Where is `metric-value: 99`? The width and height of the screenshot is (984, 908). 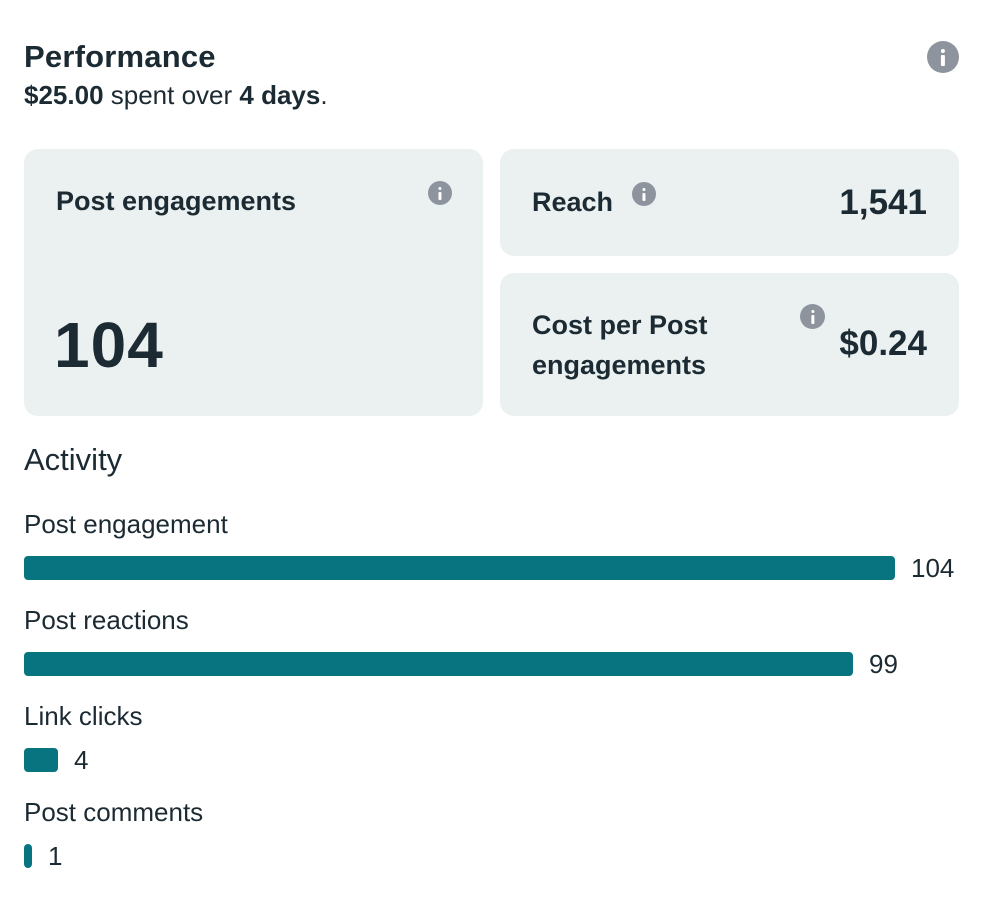
metric-value: 99 is located at coordinates (883, 664).